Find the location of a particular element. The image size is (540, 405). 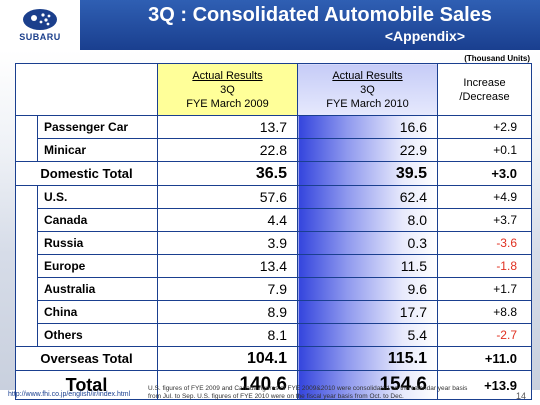

value-2009: 22.8 is located at coordinates (227, 150).